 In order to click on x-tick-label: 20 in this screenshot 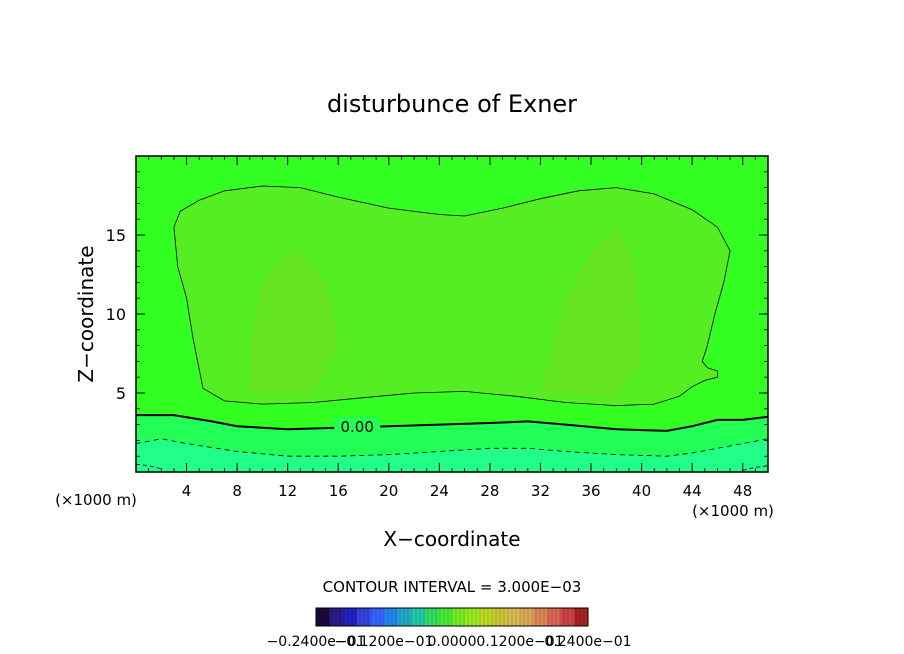, I will do `click(388, 491)`.